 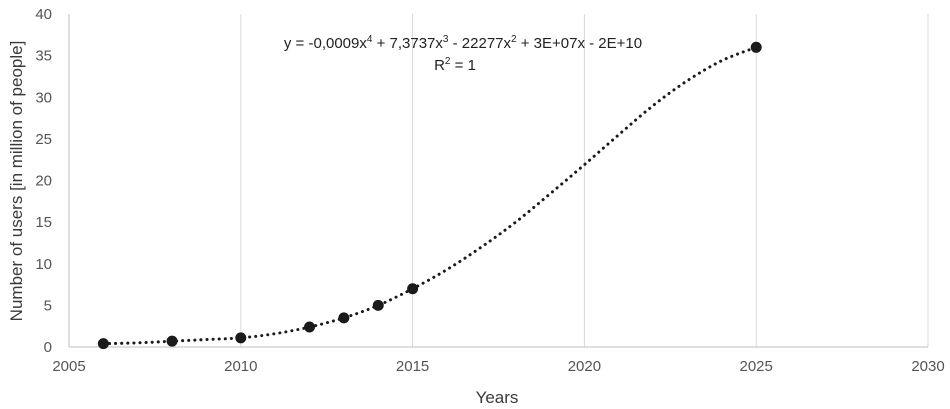 I want to click on x-axis-title: Years, so click(x=497, y=397).